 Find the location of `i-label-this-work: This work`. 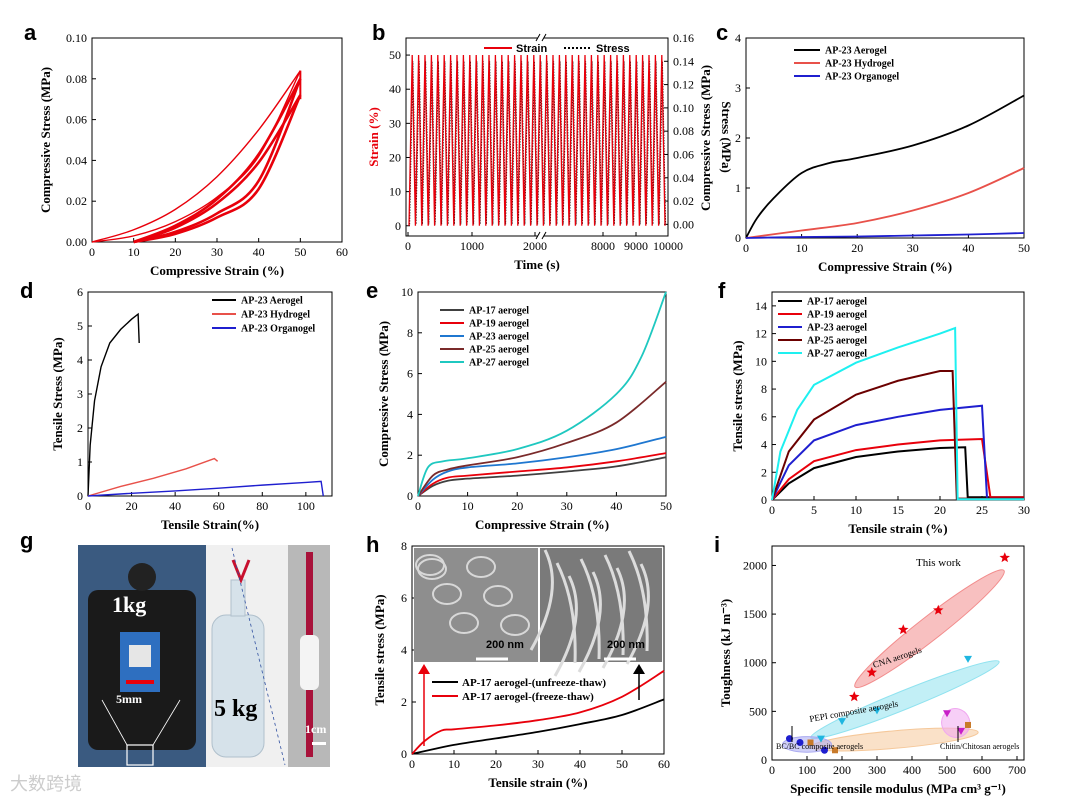

i-label-this-work: This work is located at coordinates (938, 563).